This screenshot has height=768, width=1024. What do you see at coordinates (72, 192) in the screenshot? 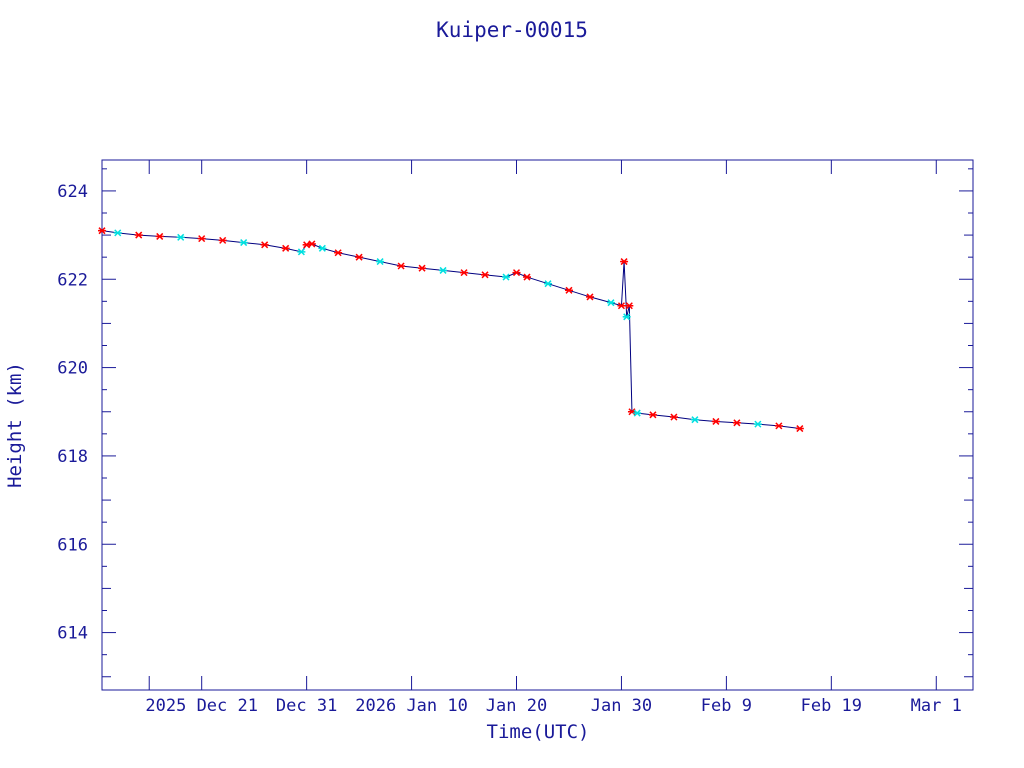
I see `y-tick-label: 624` at bounding box center [72, 192].